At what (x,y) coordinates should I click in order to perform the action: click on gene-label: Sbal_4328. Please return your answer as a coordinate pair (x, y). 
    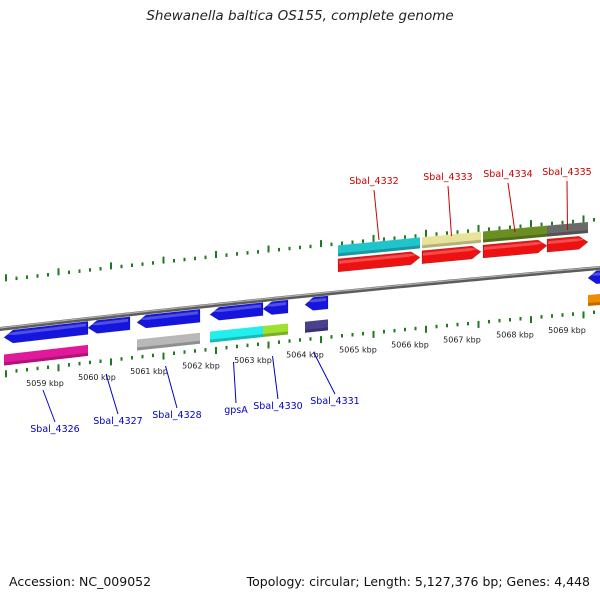
    Looking at the image, I should click on (176, 415).